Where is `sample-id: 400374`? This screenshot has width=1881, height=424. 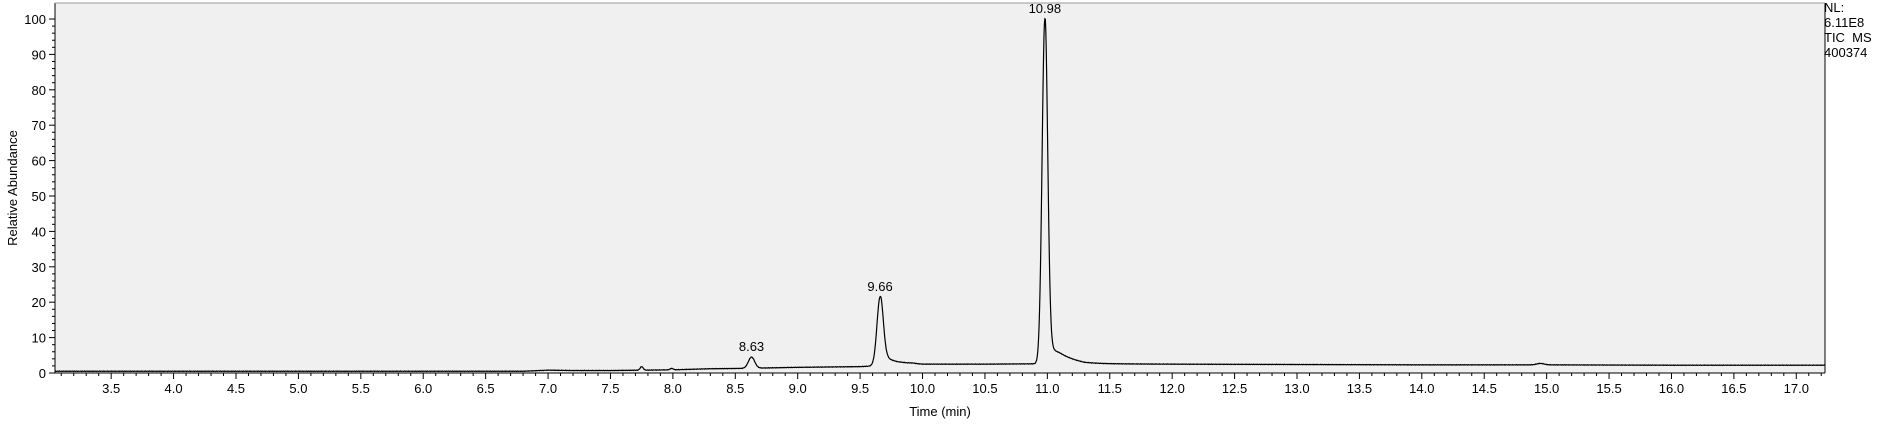 sample-id: 400374 is located at coordinates (1846, 52).